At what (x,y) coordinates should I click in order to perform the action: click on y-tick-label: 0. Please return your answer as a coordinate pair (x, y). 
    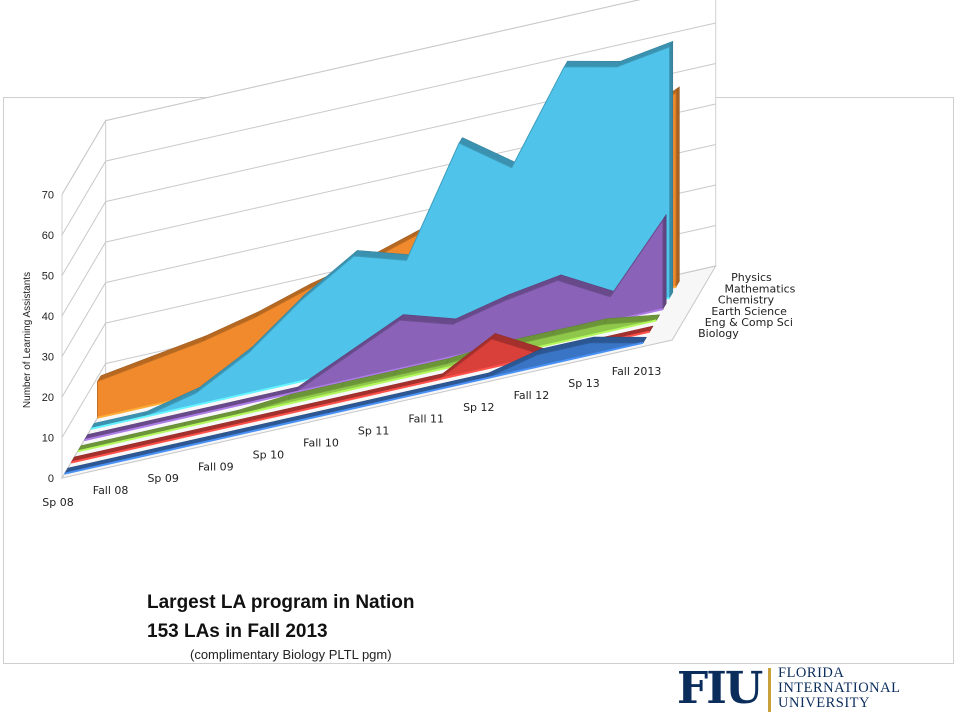
    Looking at the image, I should click on (51, 479).